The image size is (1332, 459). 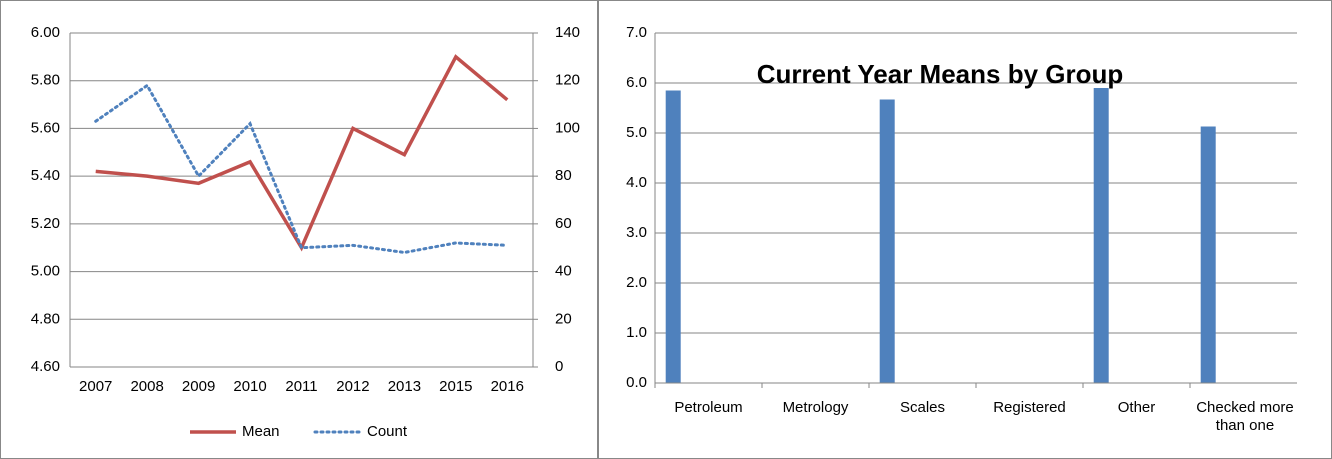 I want to click on y-tick-label: 1.0, so click(x=636, y=332).